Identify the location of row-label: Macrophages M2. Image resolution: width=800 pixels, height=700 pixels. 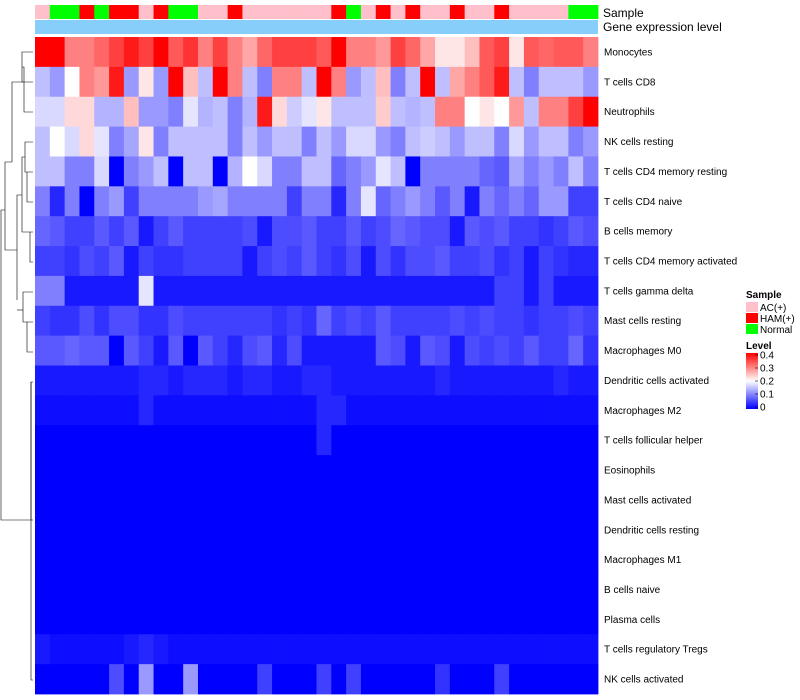
(643, 411).